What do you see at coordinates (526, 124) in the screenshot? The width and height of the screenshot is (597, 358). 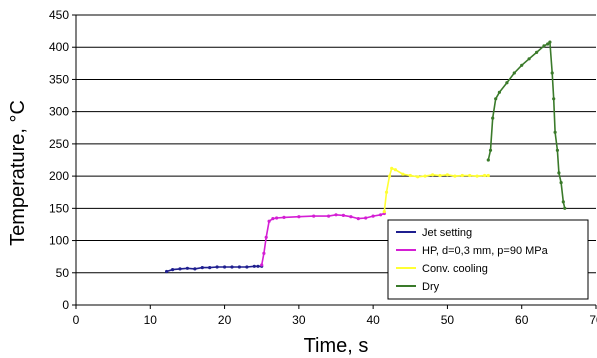 I see `series-line-dry` at bounding box center [526, 124].